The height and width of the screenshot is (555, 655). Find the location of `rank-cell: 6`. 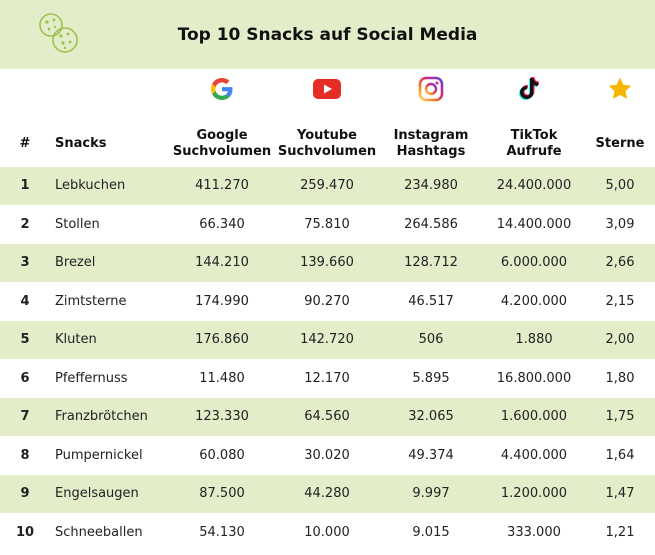

rank-cell: 6 is located at coordinates (25, 378).